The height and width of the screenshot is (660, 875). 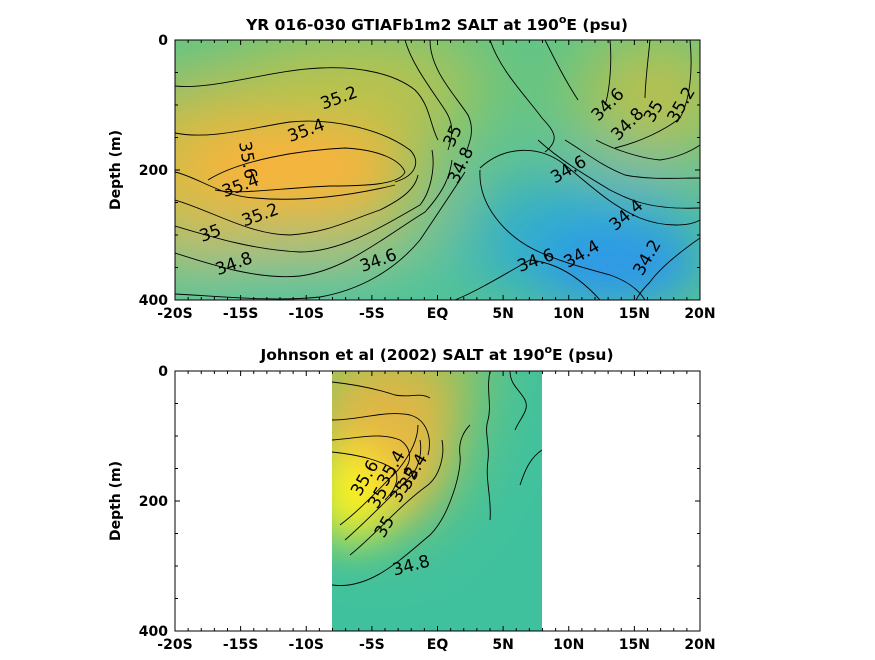 I want to click on contour-34-8-north, so click(x=450, y=98).